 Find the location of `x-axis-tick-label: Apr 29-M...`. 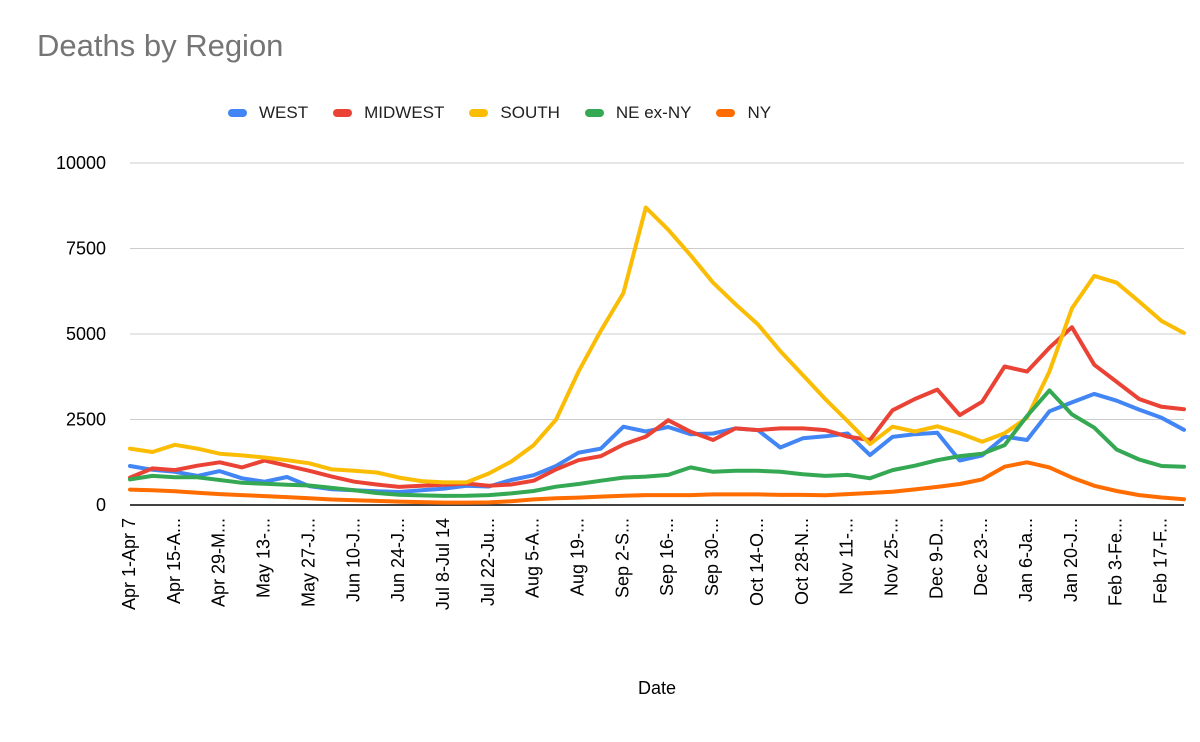

x-axis-tick-label: Apr 29-M... is located at coordinates (219, 562).